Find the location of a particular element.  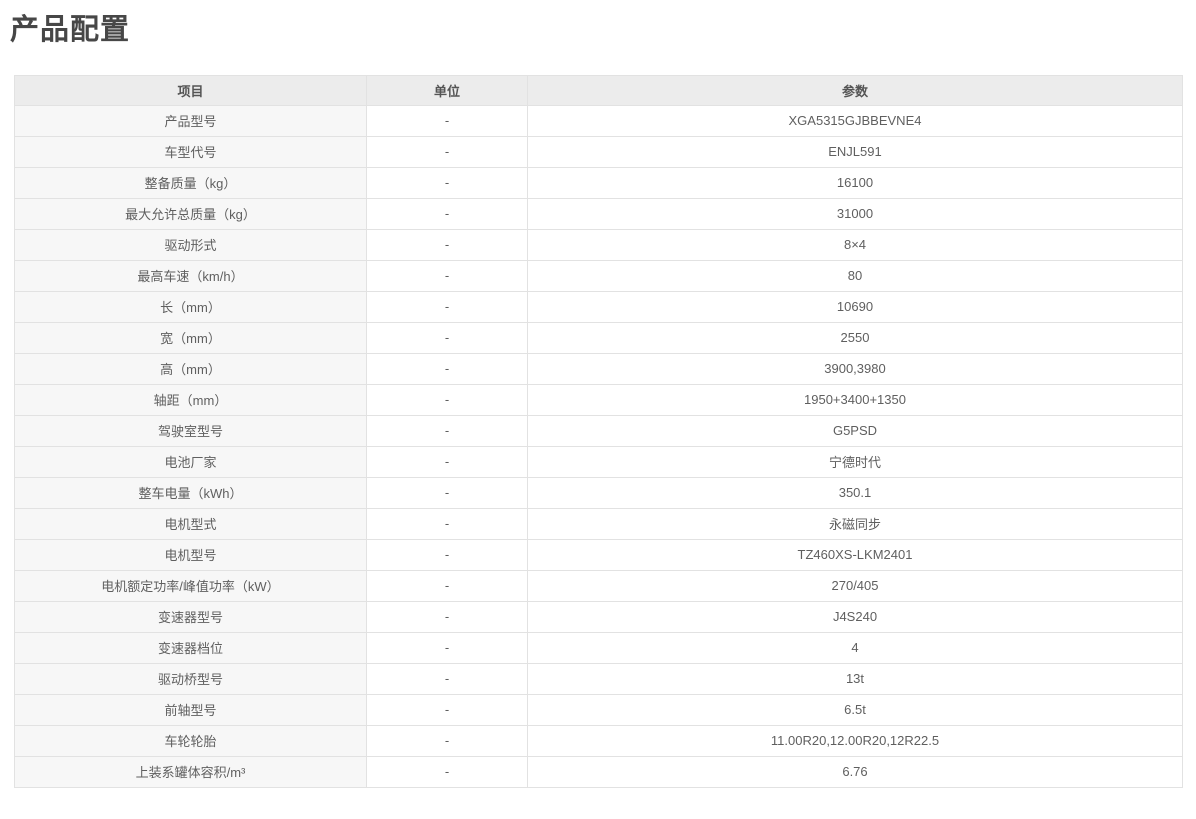

item-cell: 驾驶室型号 is located at coordinates (190, 430).